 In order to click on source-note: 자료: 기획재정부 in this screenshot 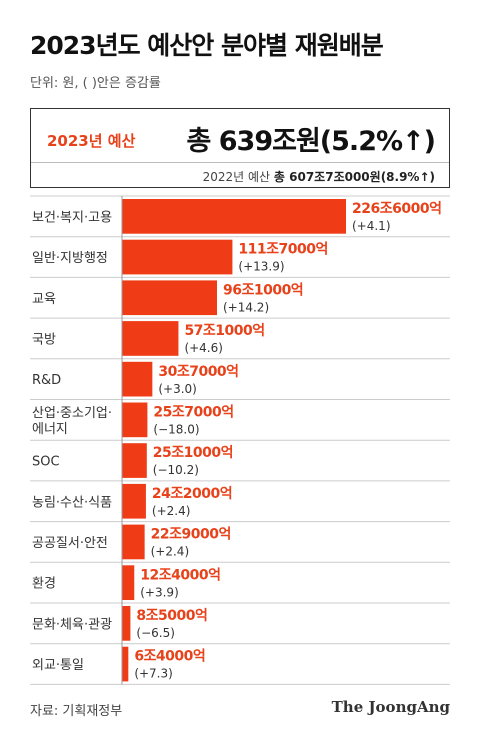, I will do `click(76, 711)`.